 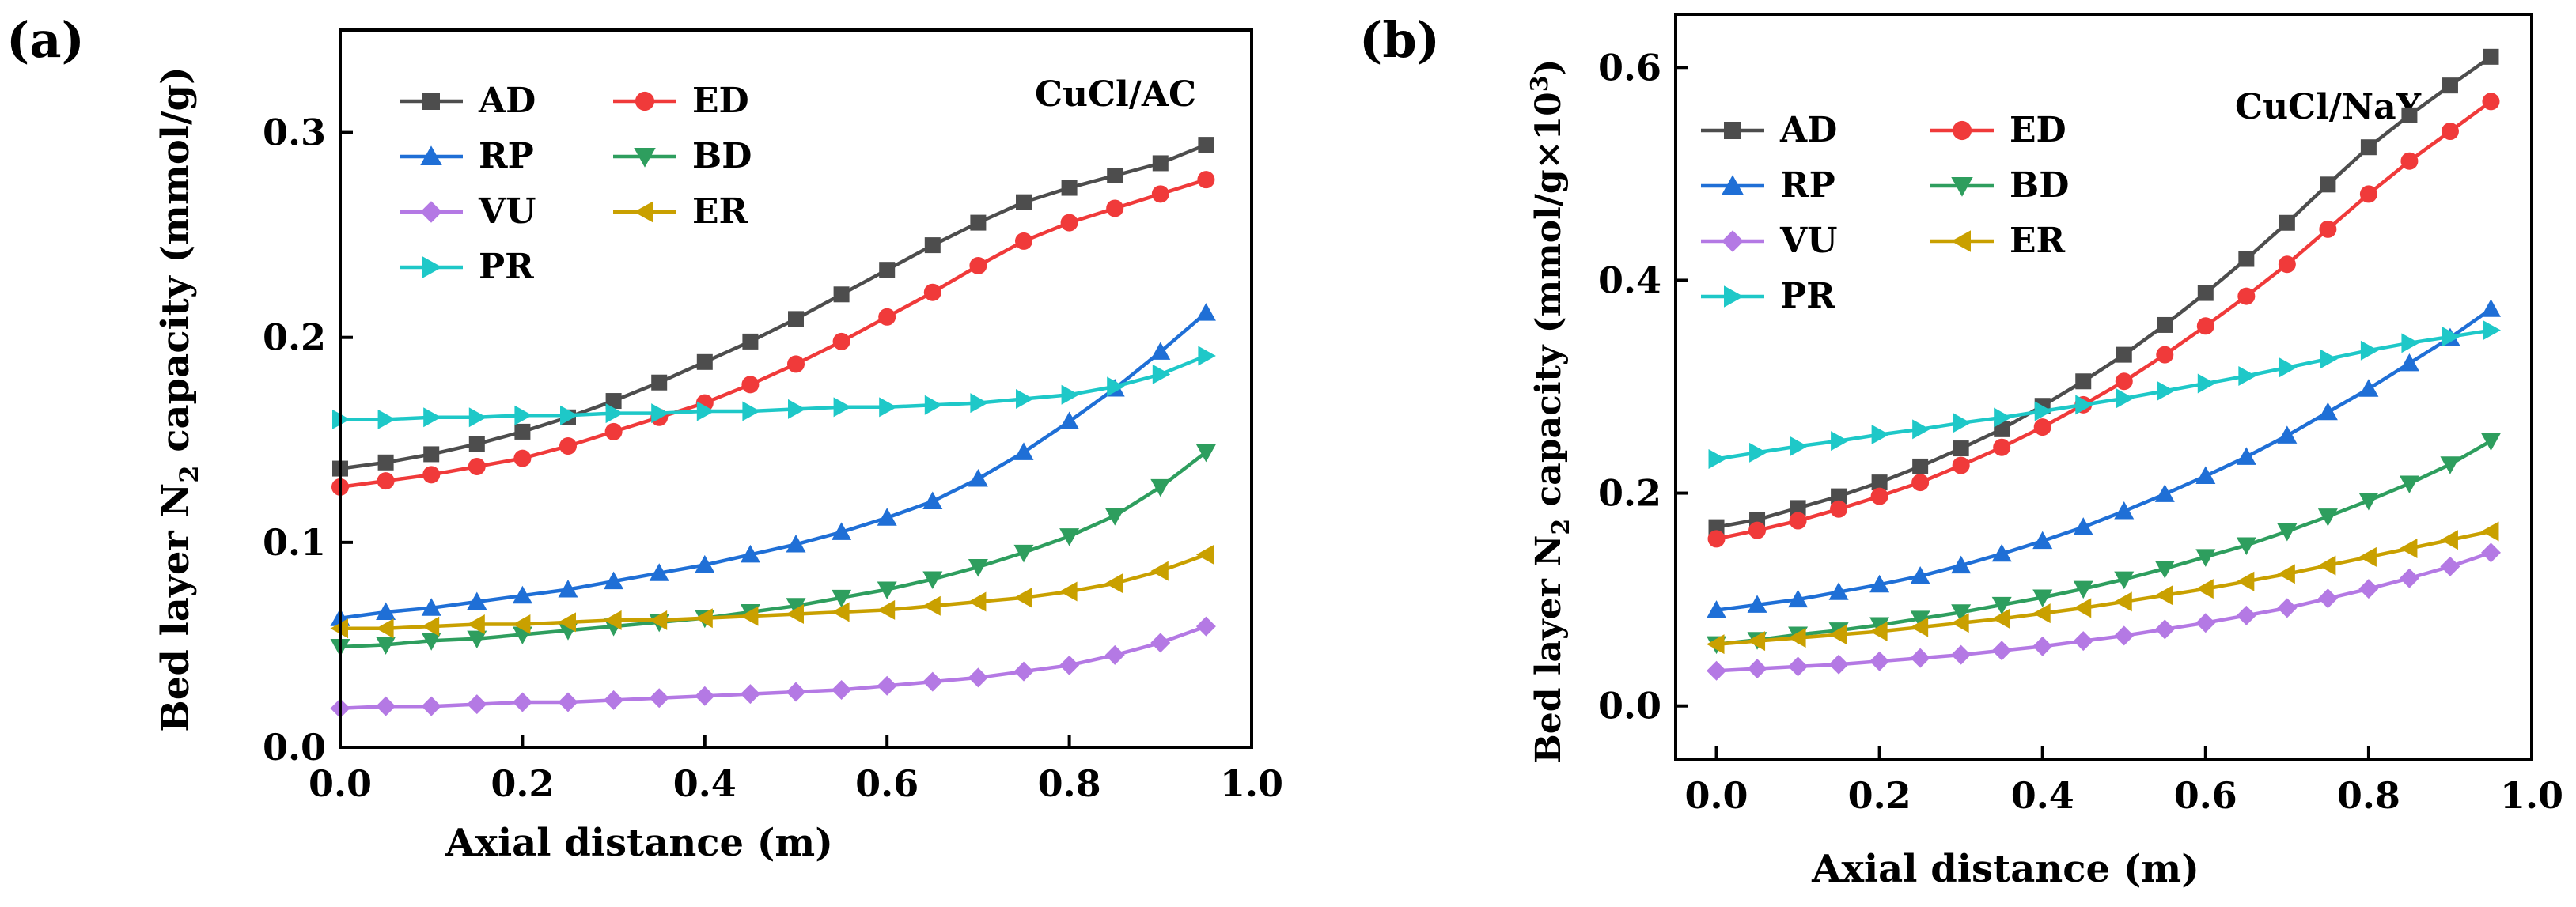 I want to click on y-tick-label: 0.1, so click(x=294, y=542).